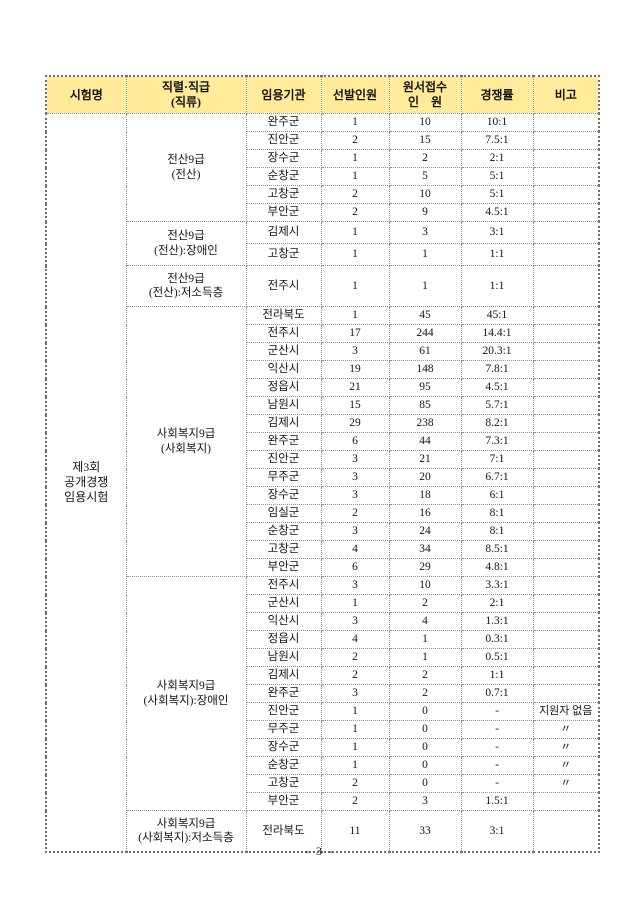 This screenshot has height=905, width=640. I want to click on competition-ratio: 7:1, so click(497, 459).